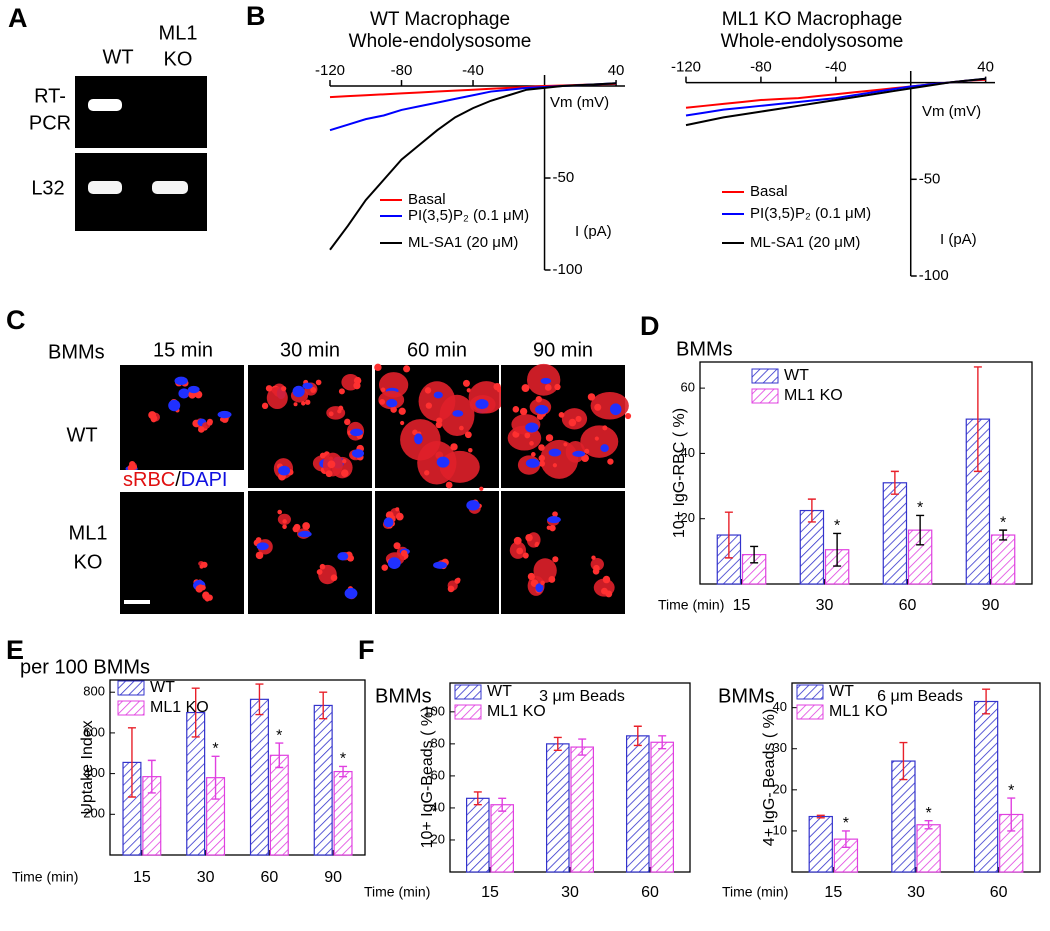  I want to click on lane-label: ML1, so click(178, 33).